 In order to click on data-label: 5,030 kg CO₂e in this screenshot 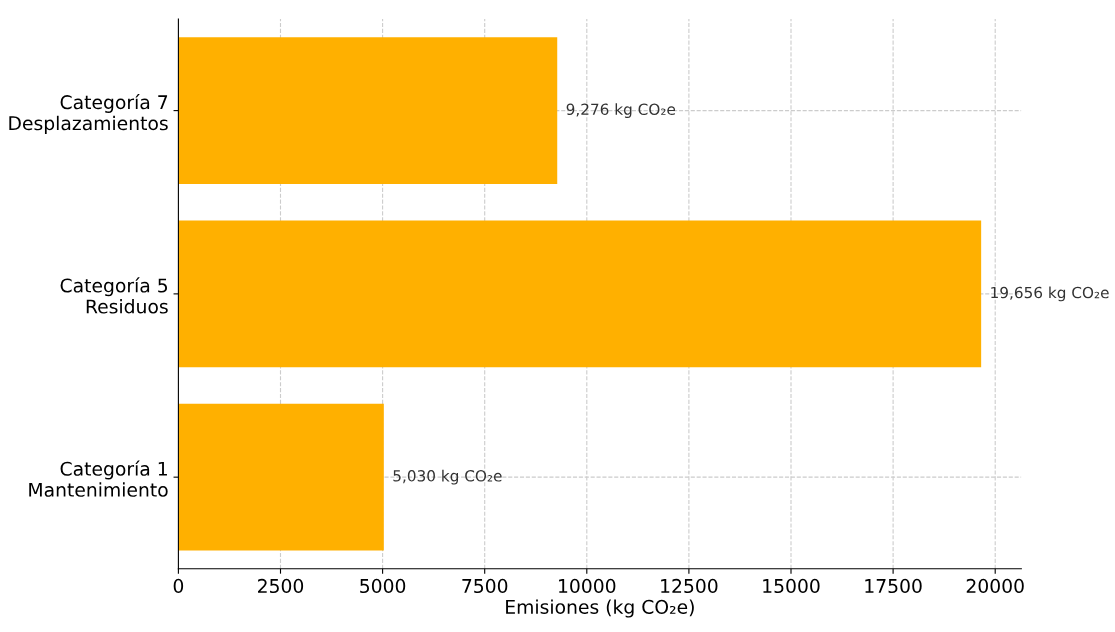, I will do `click(447, 477)`.